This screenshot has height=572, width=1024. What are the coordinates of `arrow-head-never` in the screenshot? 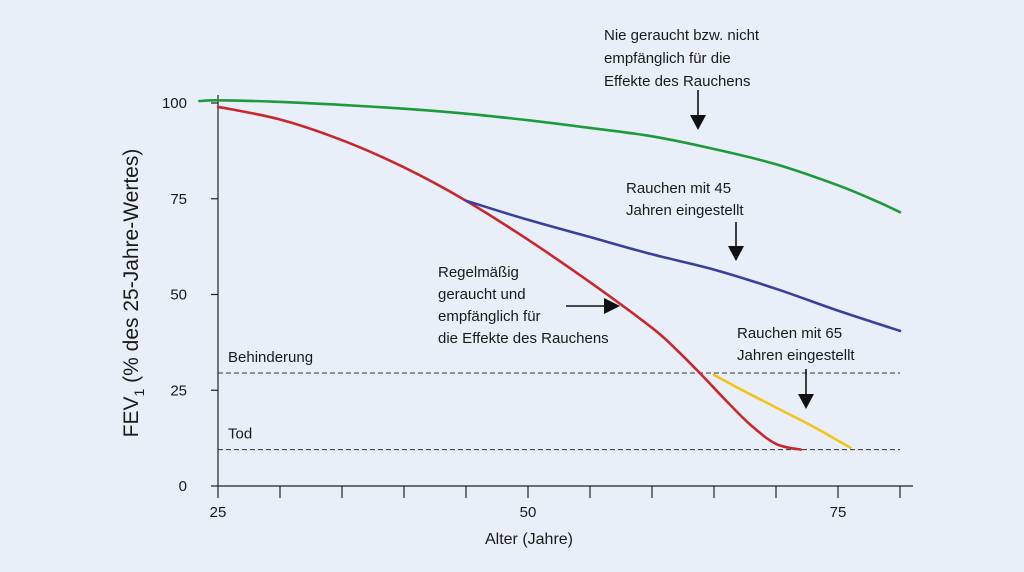 It's located at (698, 122).